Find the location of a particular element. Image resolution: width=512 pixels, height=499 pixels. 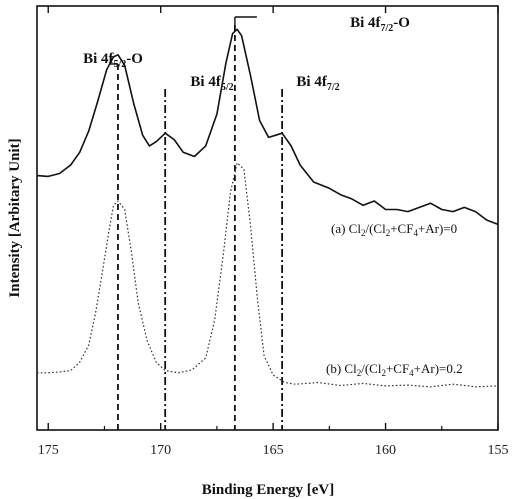

x-tick-label: 165 is located at coordinates (273, 450).